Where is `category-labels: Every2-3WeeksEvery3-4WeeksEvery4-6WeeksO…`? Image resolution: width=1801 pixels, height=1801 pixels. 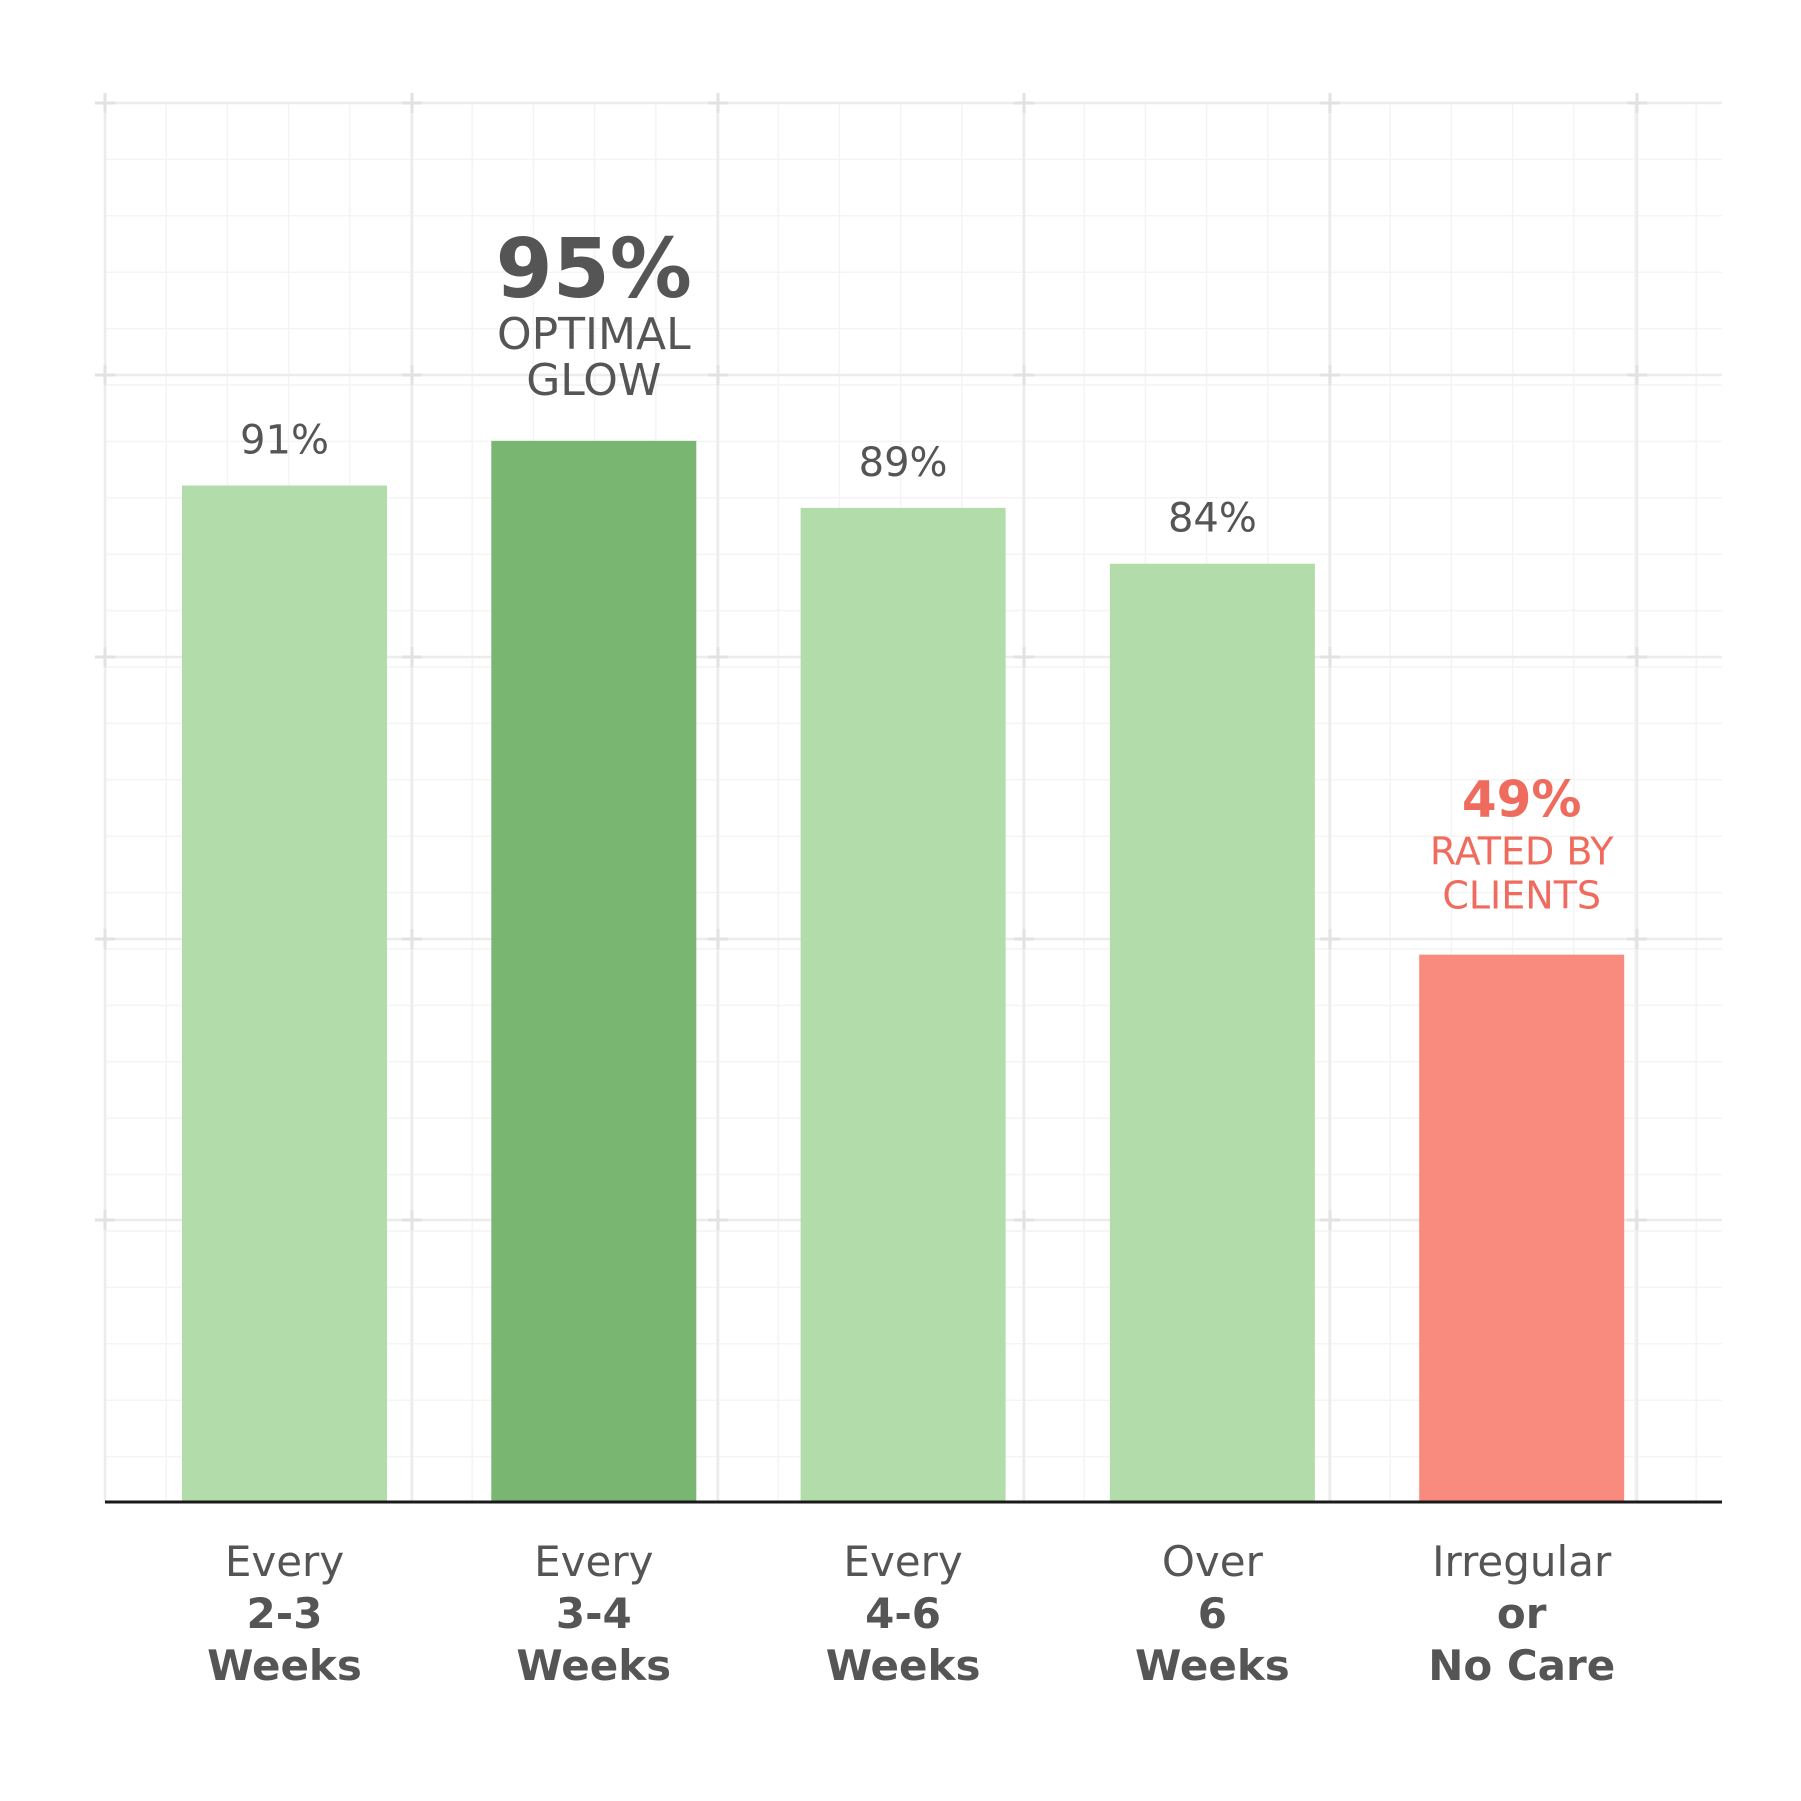 category-labels: Every2-3WeeksEvery3-4WeeksEvery4-6WeeksO… is located at coordinates (911, 1613).